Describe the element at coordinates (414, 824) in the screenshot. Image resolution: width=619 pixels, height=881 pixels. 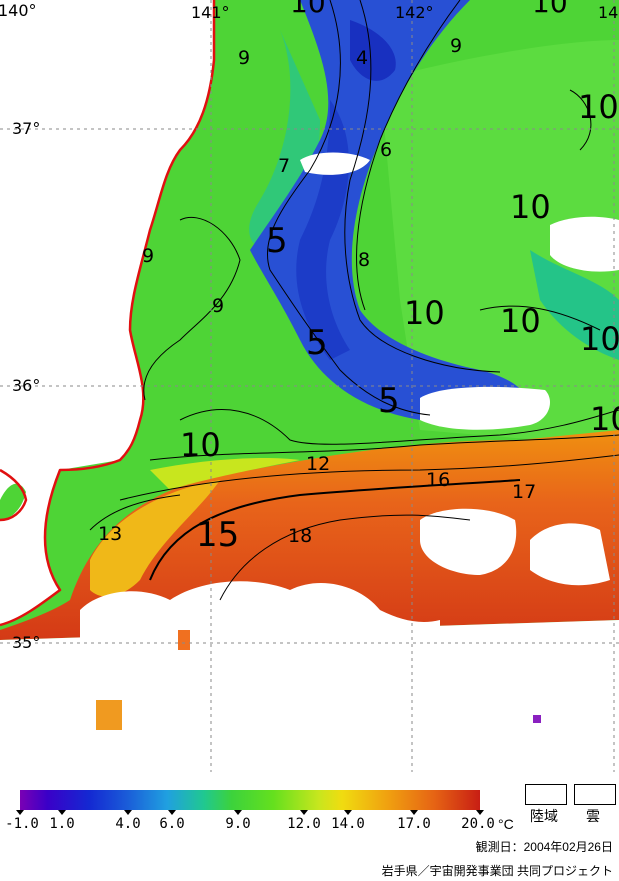
I see `colorbar-tick-label: 17.0` at that location.